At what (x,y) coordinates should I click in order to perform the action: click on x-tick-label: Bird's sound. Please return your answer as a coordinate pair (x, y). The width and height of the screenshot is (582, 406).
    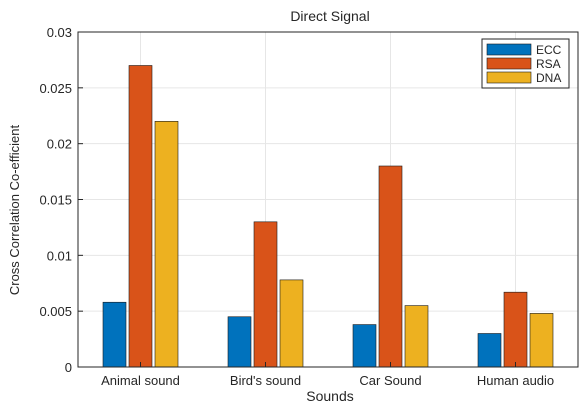
    Looking at the image, I should click on (265, 380).